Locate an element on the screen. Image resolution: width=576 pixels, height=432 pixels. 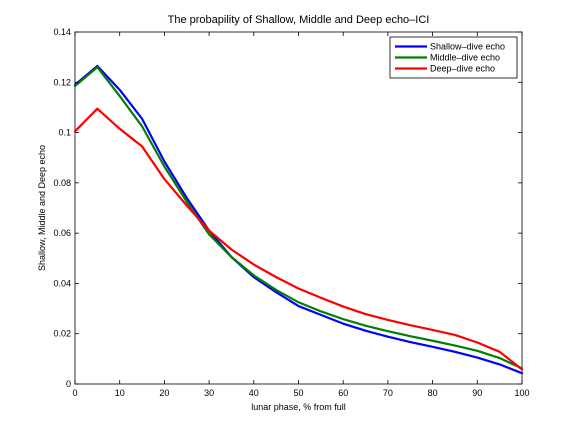
x-tick-label: 10 is located at coordinates (120, 393).